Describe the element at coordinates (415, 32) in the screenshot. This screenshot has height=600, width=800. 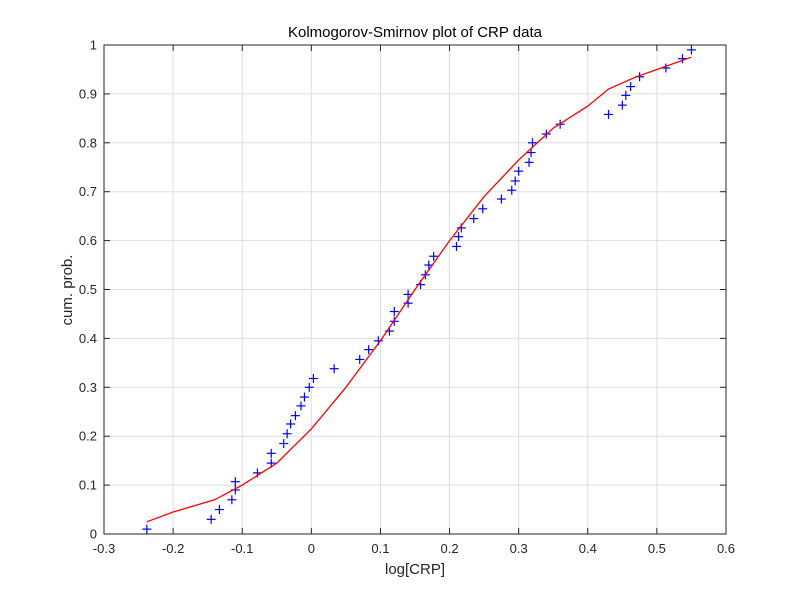
I see `chart-title: Kolmogorov-Smirnov plot of CRP data` at that location.